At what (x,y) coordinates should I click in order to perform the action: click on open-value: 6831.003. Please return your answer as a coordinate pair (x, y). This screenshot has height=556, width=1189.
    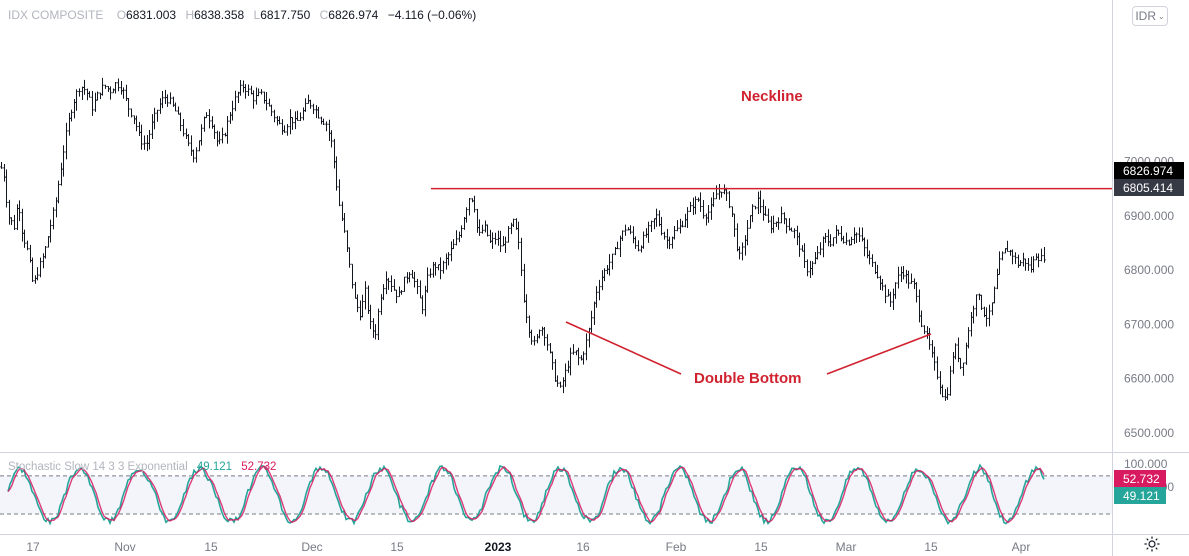
    Looking at the image, I should click on (151, 15).